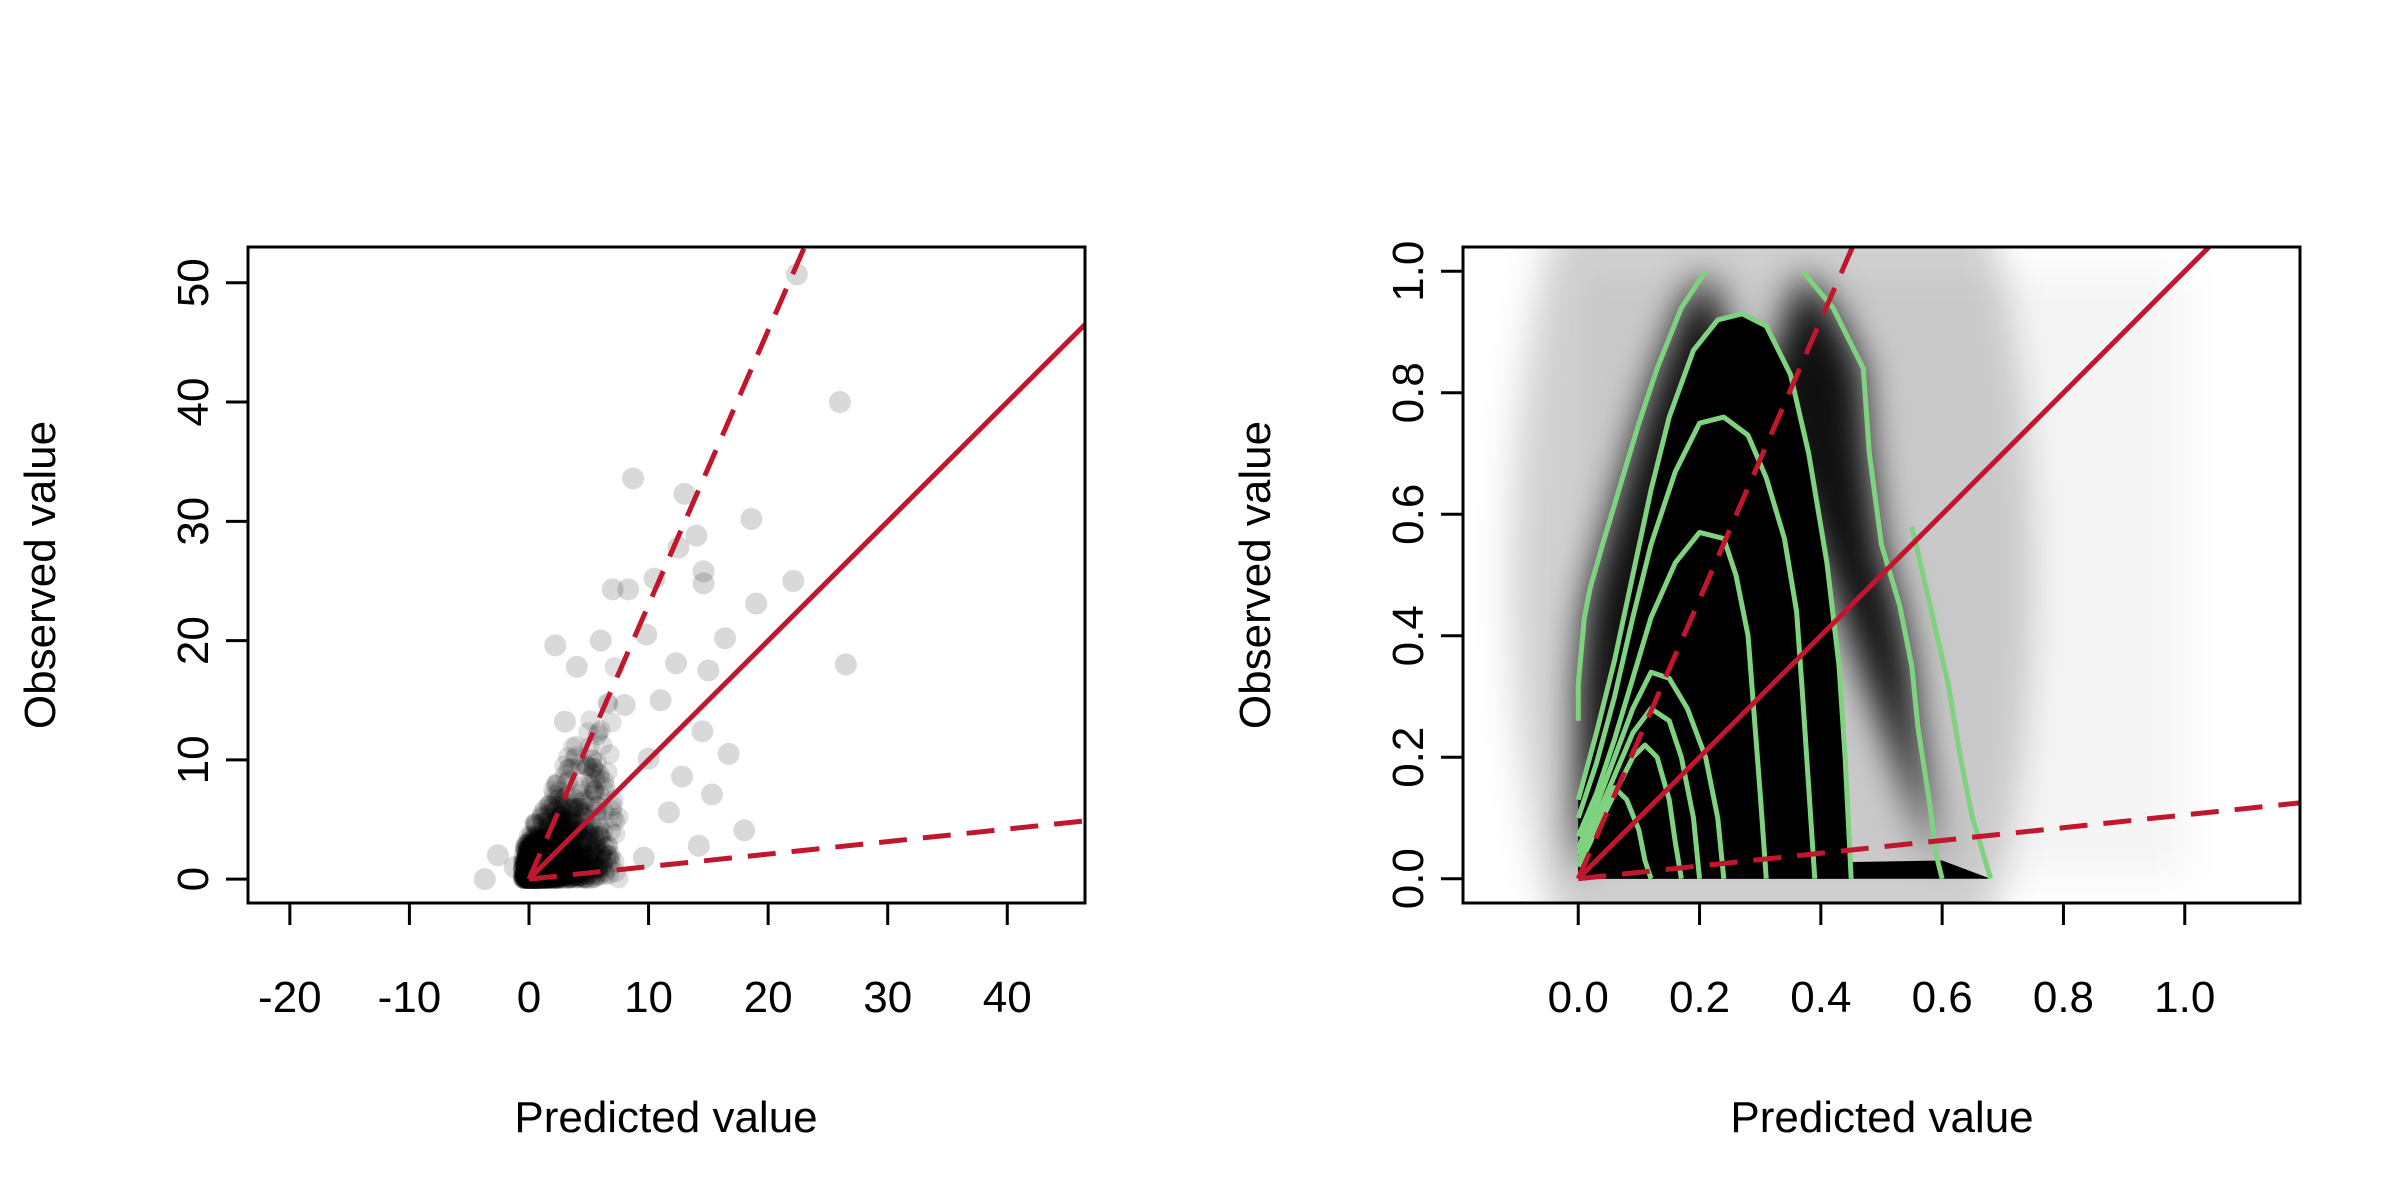 Image resolution: width=2400 pixels, height=1200 pixels. Describe the element at coordinates (1408, 878) in the screenshot. I see `right-y-tick-label: 0.0` at that location.